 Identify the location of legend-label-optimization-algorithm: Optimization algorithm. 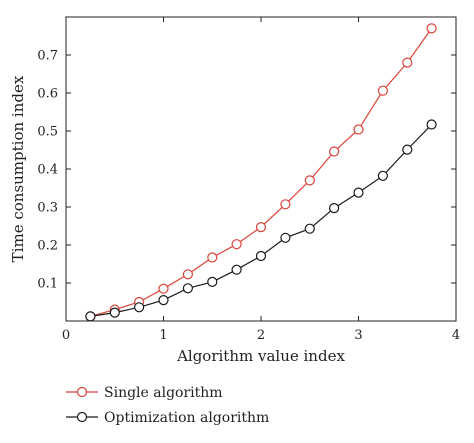
(186, 418).